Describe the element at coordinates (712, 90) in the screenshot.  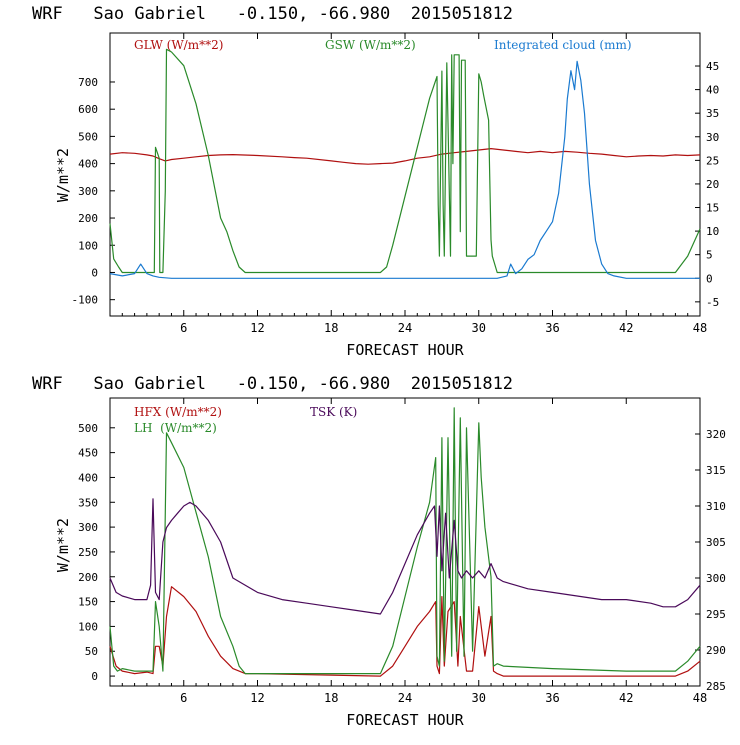
I see `top-y2tick-label: 40` at that location.